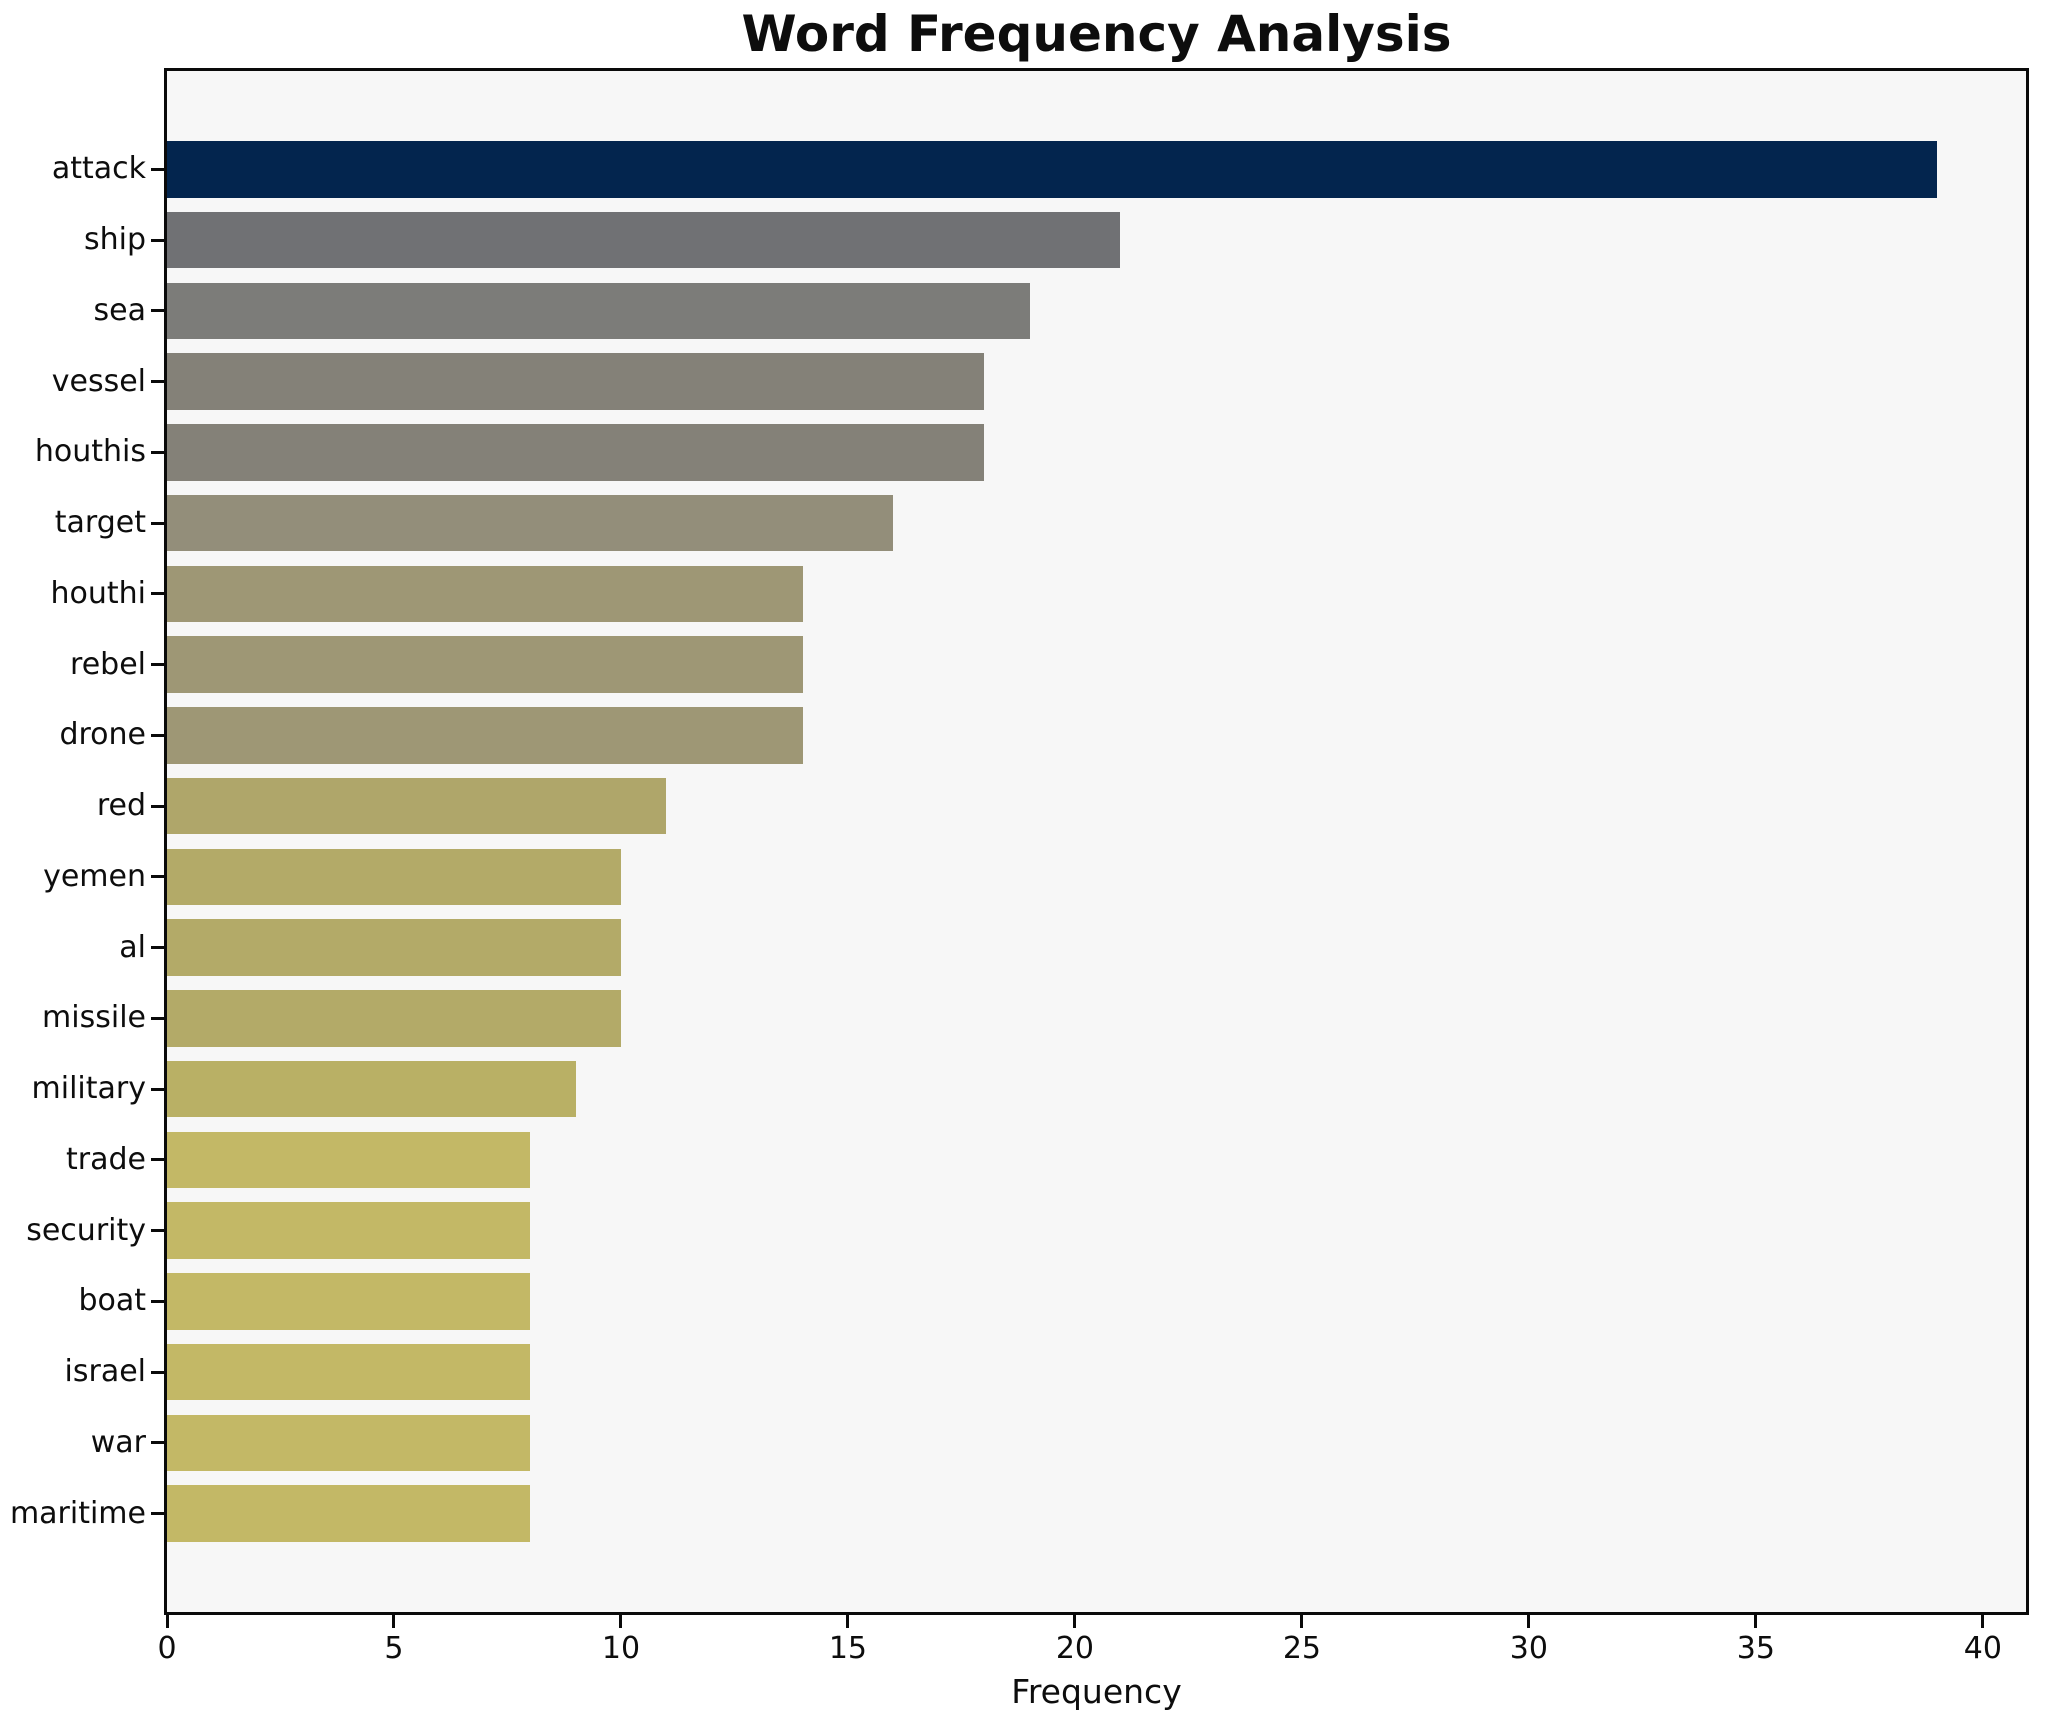  Describe the element at coordinates (349, 1443) in the screenshot. I see `bar-war` at that location.